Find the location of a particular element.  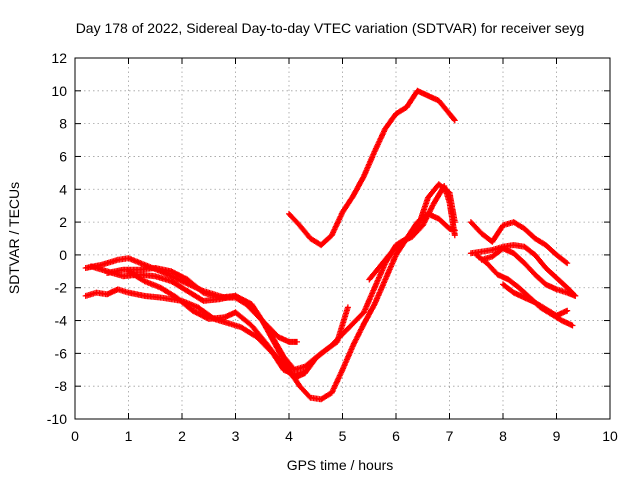

y-tick-label: -10 is located at coordinates (57, 419).